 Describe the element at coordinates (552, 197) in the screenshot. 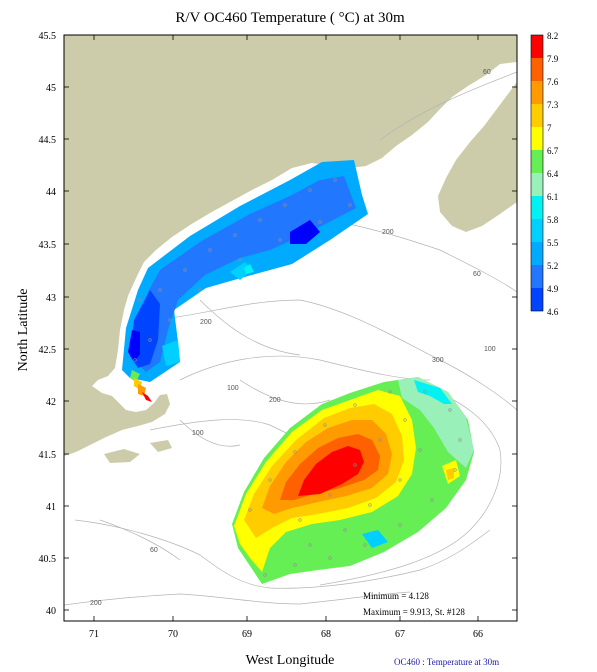

I see `colorbar-label: 6.1` at that location.